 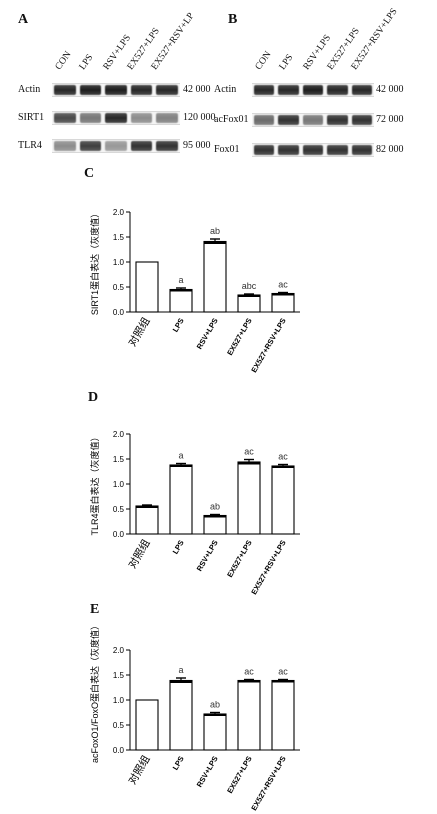 I want to click on molecular-weight-label: 120 000, so click(x=199, y=117).